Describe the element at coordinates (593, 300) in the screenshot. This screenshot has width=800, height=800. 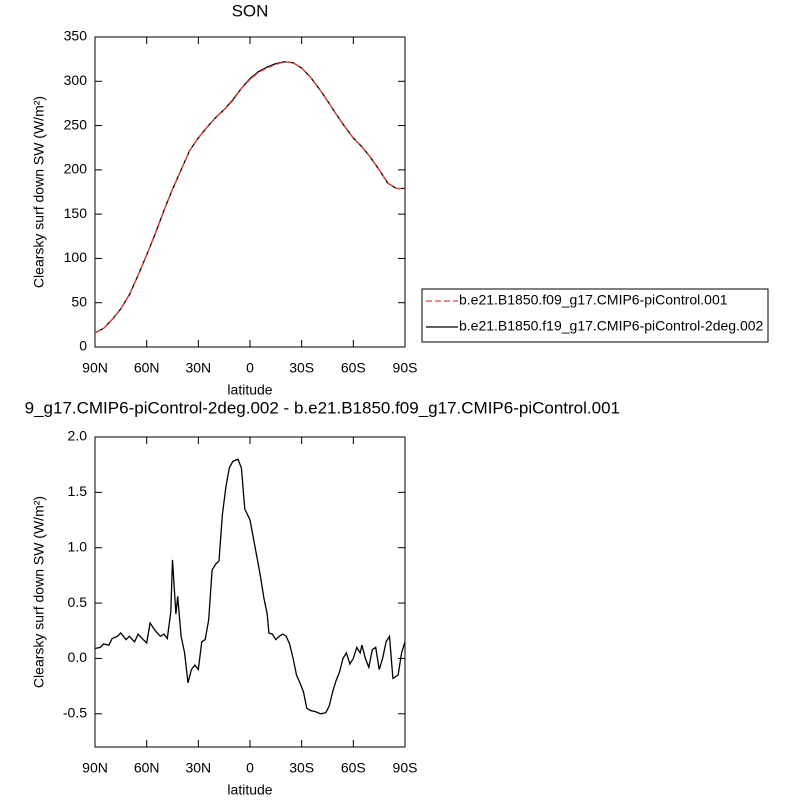
I see `legend-label: b.e21.B1850.f09_g17.CMIP6-piControl.001` at that location.